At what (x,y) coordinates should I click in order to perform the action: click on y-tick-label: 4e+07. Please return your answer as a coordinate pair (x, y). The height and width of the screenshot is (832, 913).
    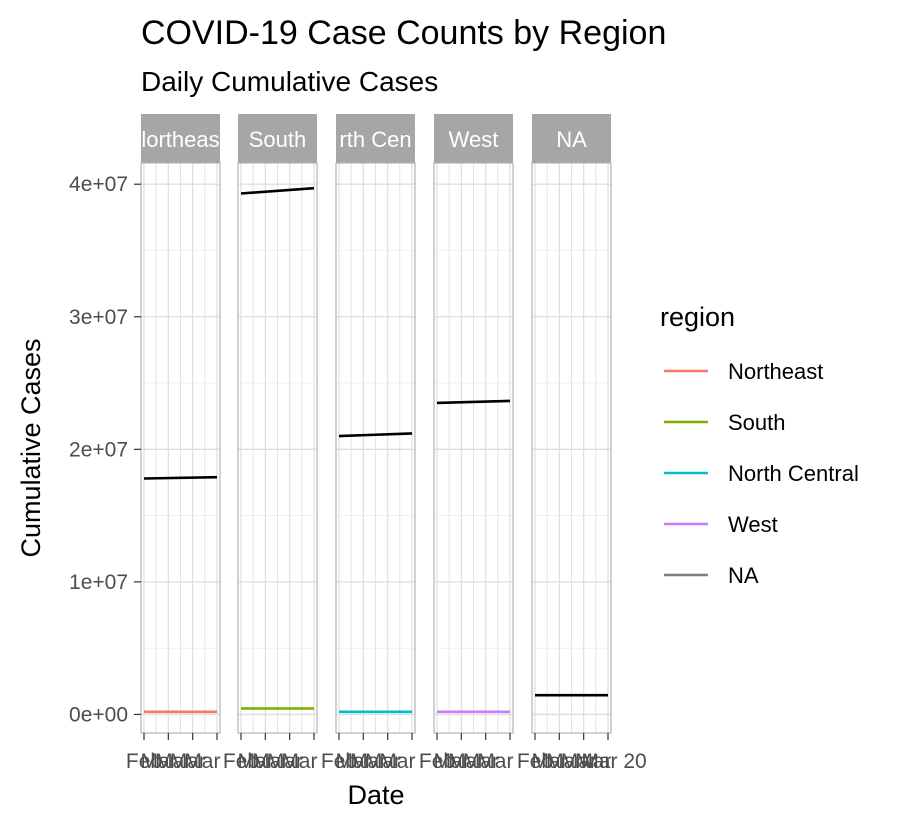
    Looking at the image, I should click on (98, 184).